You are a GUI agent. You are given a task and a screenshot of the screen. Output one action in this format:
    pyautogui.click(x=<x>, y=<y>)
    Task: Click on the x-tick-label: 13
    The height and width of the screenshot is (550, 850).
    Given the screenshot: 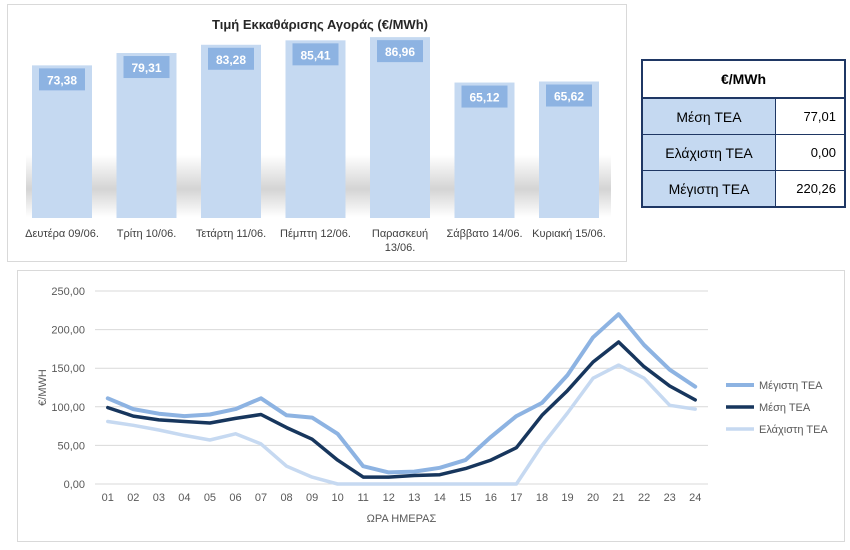 What is the action you would take?
    pyautogui.click(x=414, y=498)
    